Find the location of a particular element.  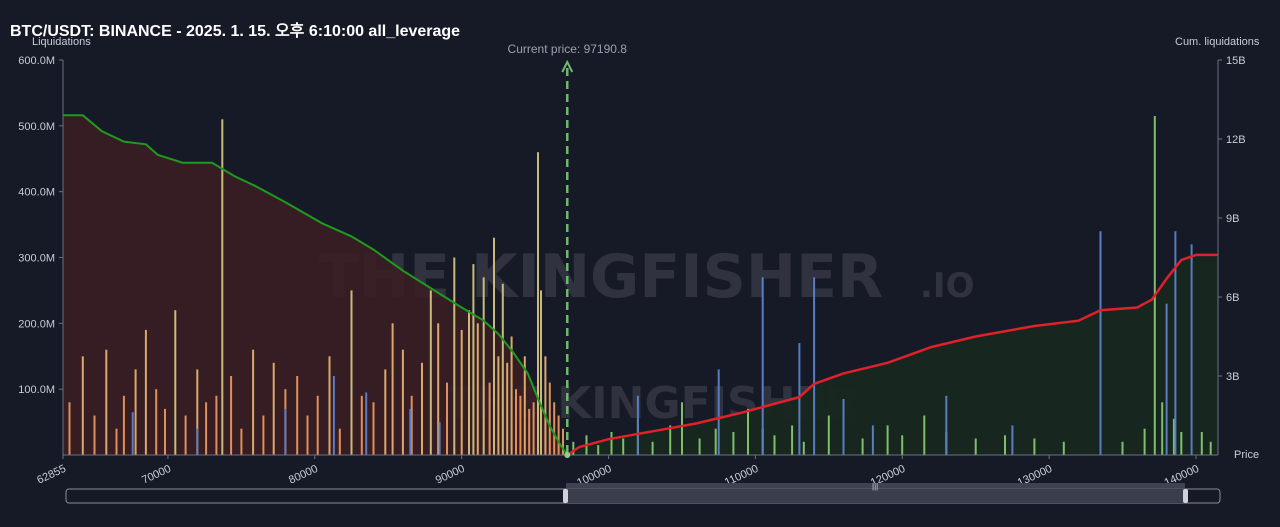

range-slider-top-bar is located at coordinates (875, 485).